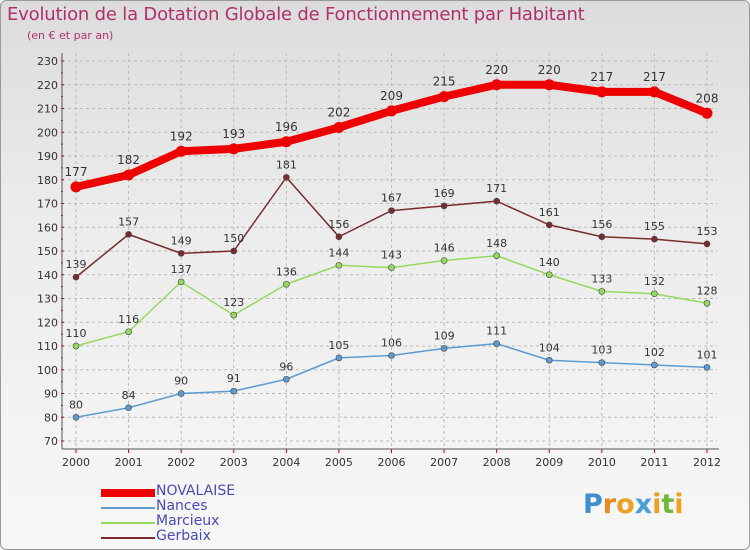 Image resolution: width=750 pixels, height=550 pixels. What do you see at coordinates (496, 188) in the screenshot?
I see `data-label: 171` at bounding box center [496, 188].